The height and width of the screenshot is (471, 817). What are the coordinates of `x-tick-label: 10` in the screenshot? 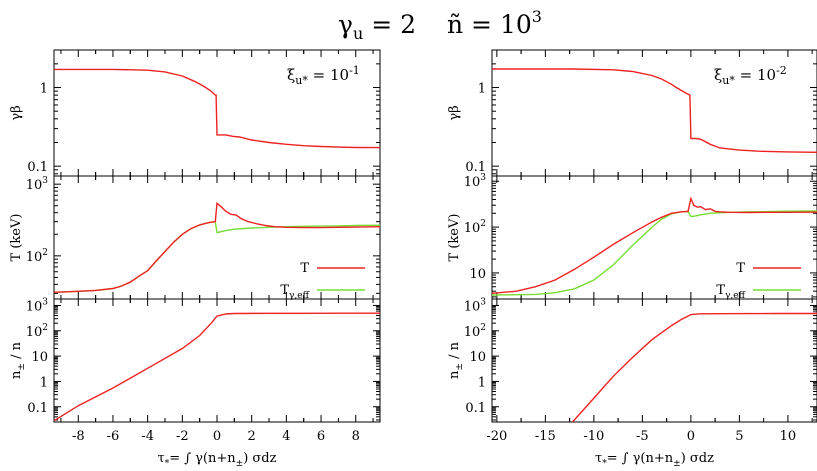 It's located at (788, 436).